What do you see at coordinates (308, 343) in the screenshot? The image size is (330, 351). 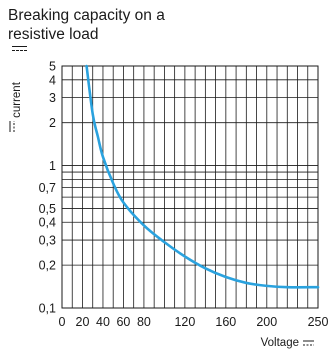 I see `dc-symbol-x-icon` at bounding box center [308, 343].